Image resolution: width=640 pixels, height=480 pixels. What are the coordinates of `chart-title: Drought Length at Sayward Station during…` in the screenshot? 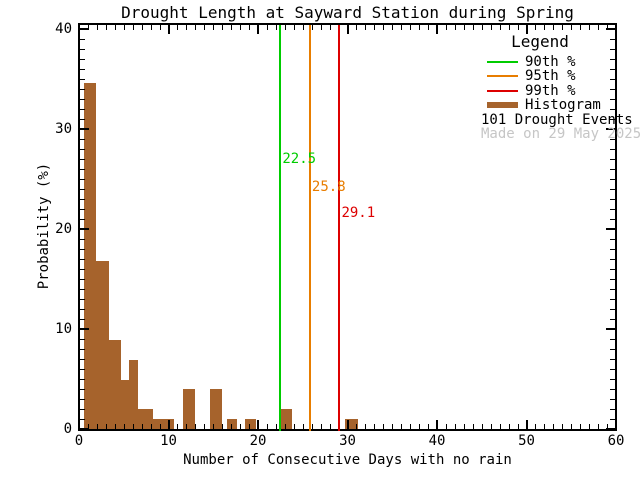 It's located at (347, 12).